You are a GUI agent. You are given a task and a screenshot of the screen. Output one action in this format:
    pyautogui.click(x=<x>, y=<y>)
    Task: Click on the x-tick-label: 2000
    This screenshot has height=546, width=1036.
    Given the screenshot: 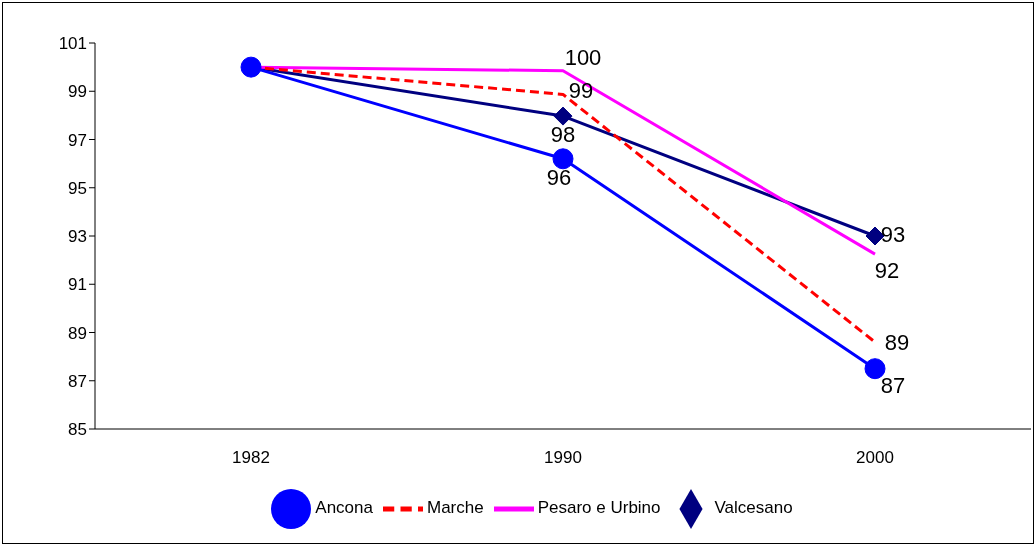 What is the action you would take?
    pyautogui.click(x=875, y=458)
    